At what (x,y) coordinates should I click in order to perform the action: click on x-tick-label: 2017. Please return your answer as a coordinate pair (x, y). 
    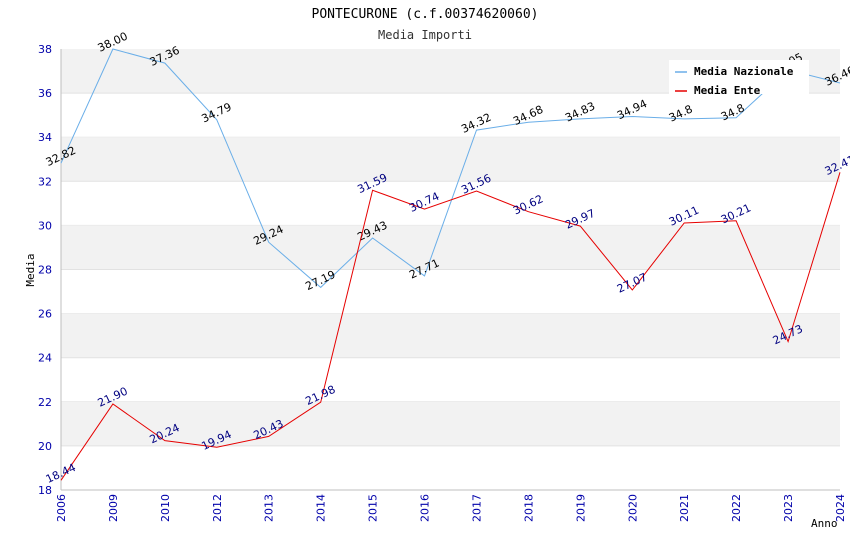
    Looking at the image, I should click on (476, 508).